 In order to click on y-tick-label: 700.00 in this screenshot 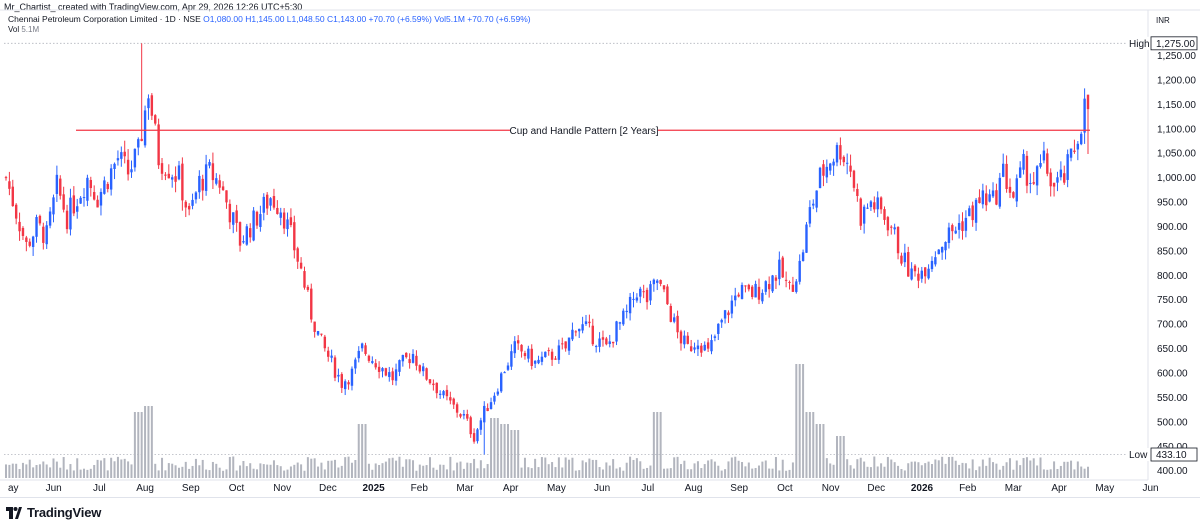, I will do `click(1172, 325)`.